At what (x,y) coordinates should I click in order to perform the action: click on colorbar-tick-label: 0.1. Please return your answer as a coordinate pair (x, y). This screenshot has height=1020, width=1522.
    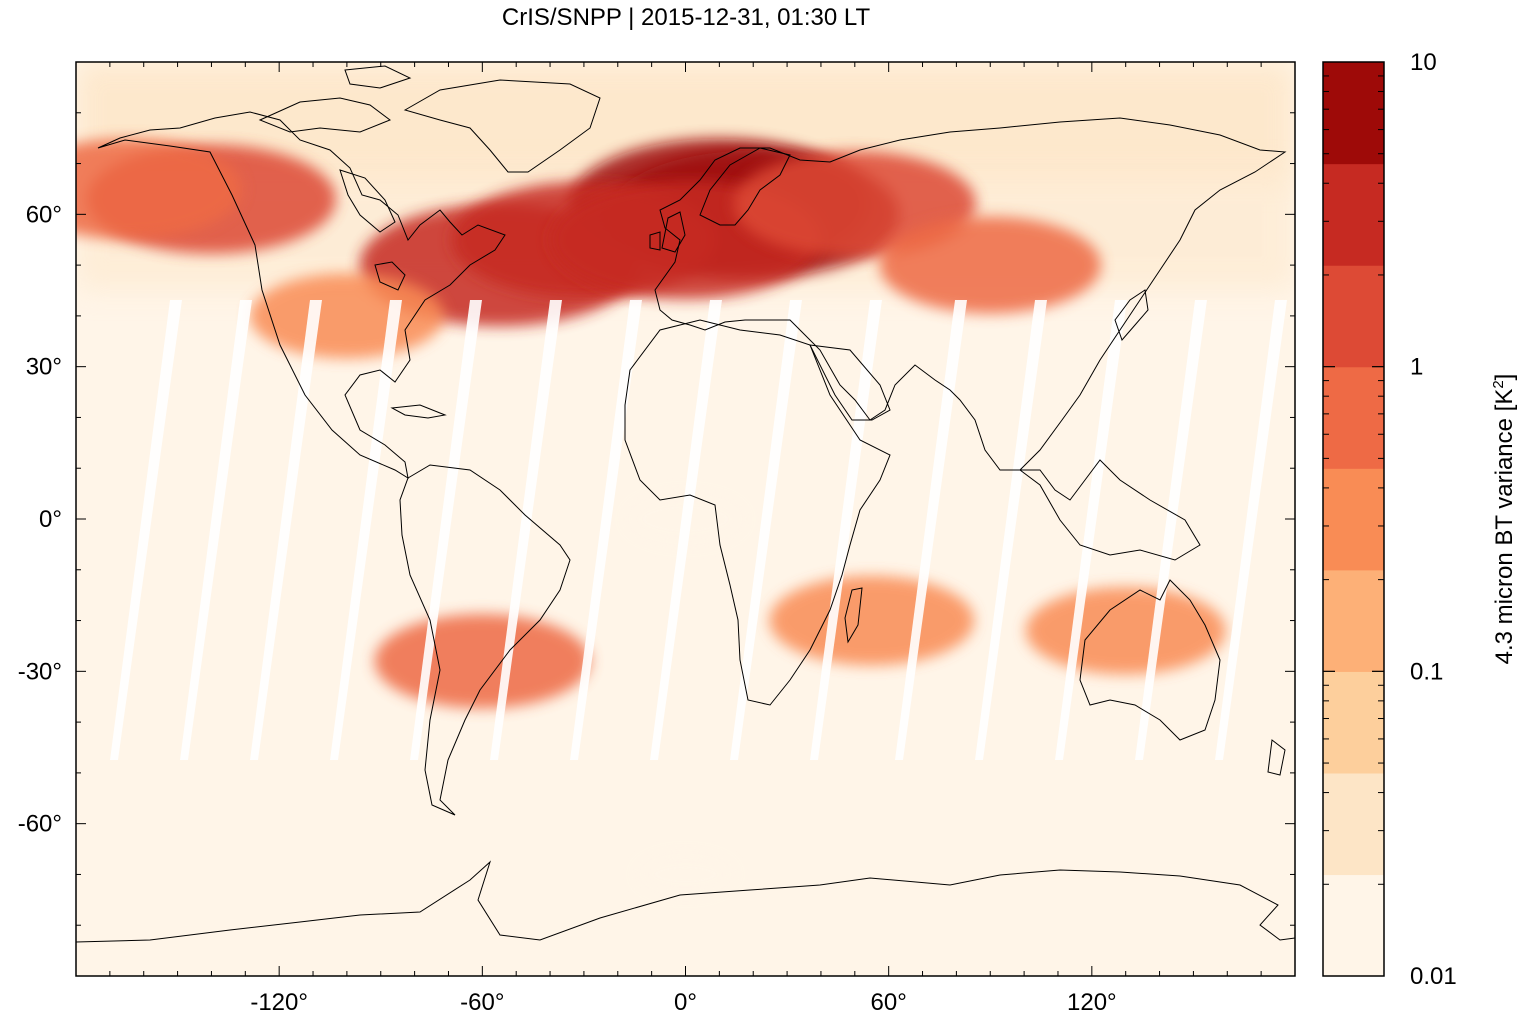
    Looking at the image, I should click on (1426, 671).